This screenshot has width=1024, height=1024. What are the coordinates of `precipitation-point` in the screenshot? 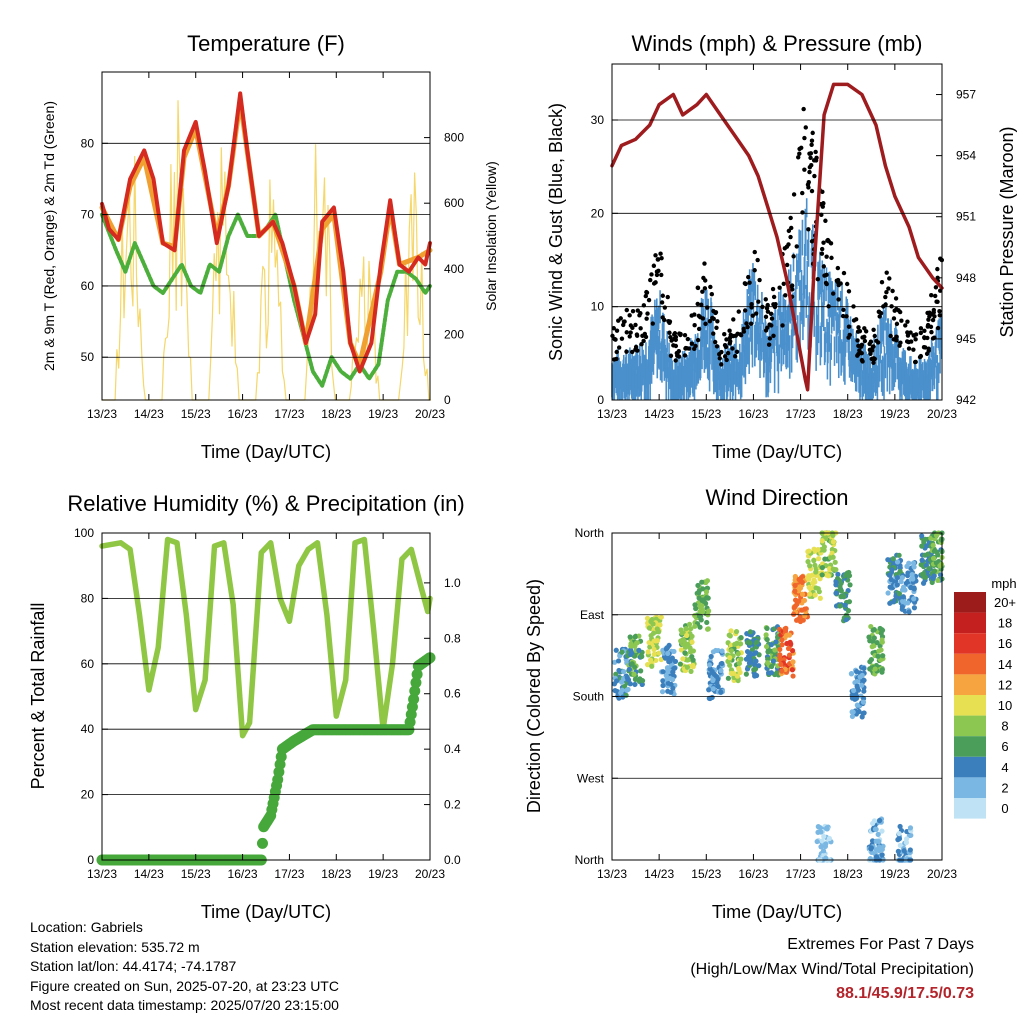 It's located at (414, 699).